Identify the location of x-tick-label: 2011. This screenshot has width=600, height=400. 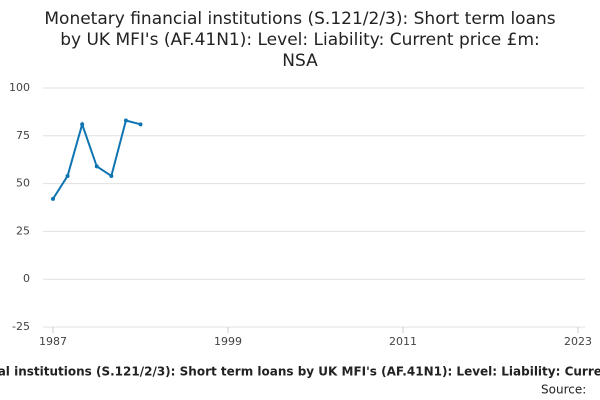
(403, 341).